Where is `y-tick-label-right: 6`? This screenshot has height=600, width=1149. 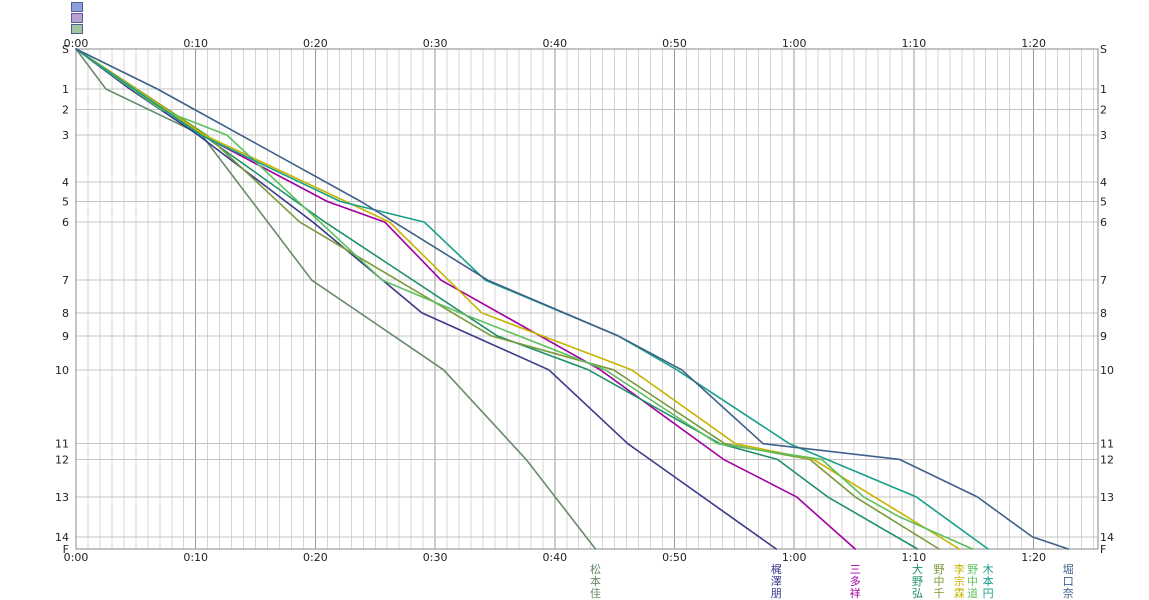 y-tick-label-right: 6 is located at coordinates (1103, 222).